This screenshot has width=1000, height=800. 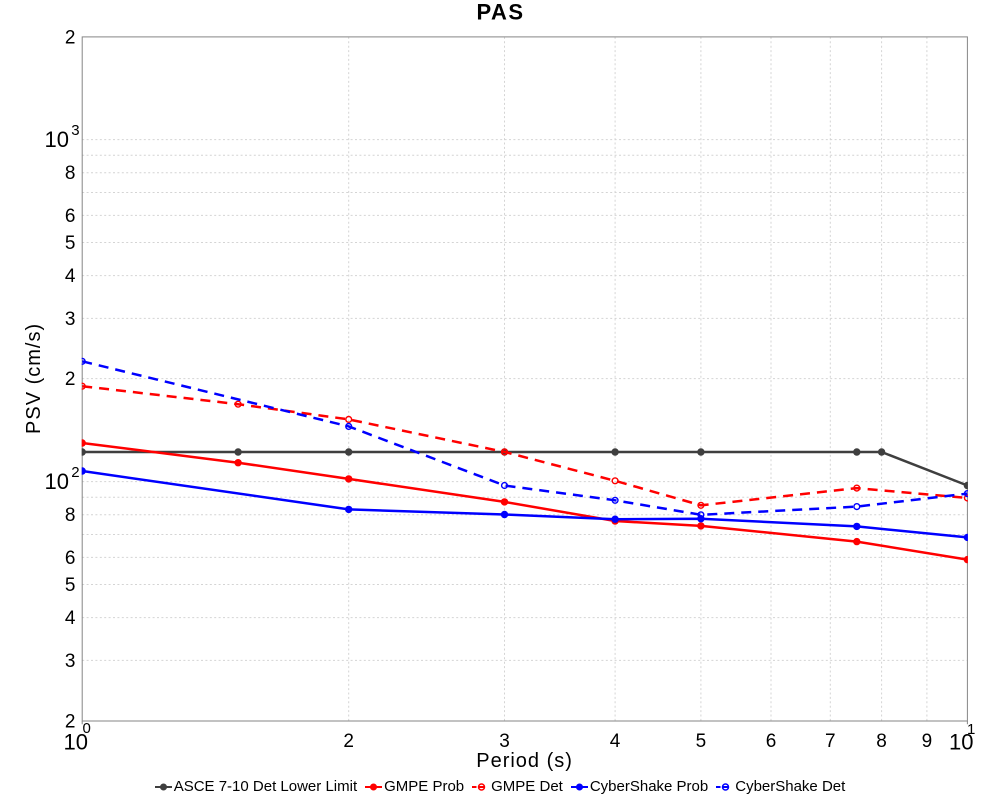 I want to click on svg-text: 0, so click(x=87, y=728).